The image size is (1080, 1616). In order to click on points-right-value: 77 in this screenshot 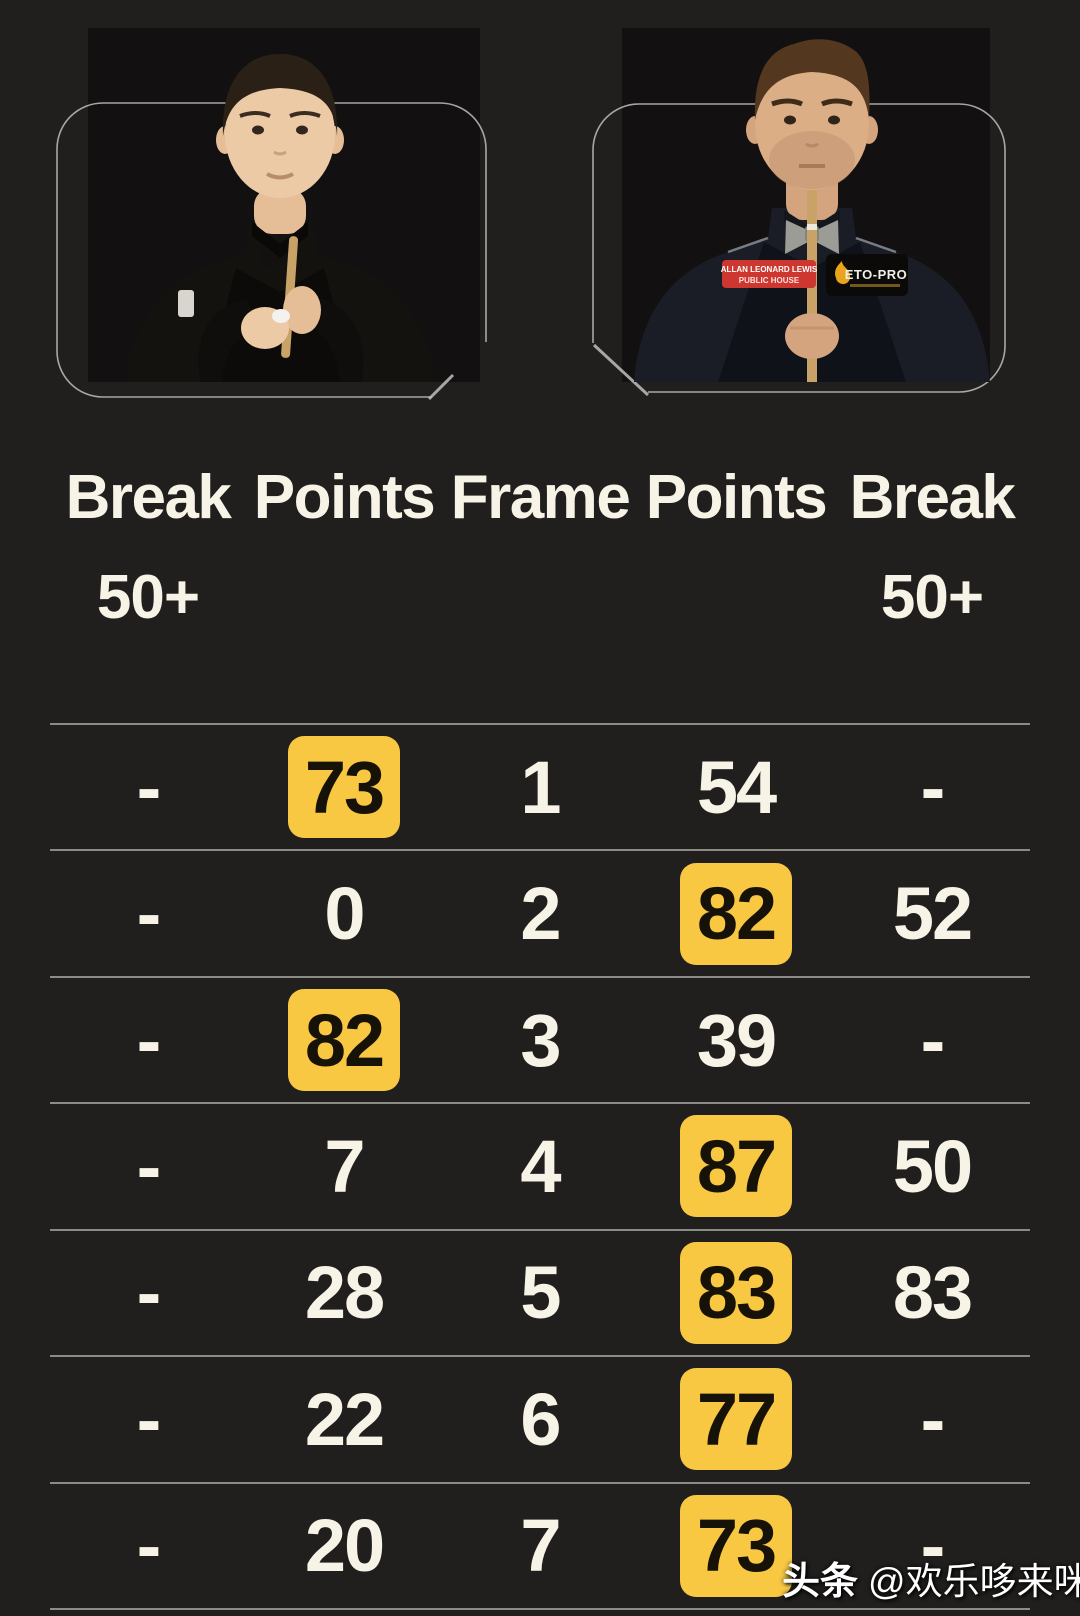, I will do `click(736, 1419)`.